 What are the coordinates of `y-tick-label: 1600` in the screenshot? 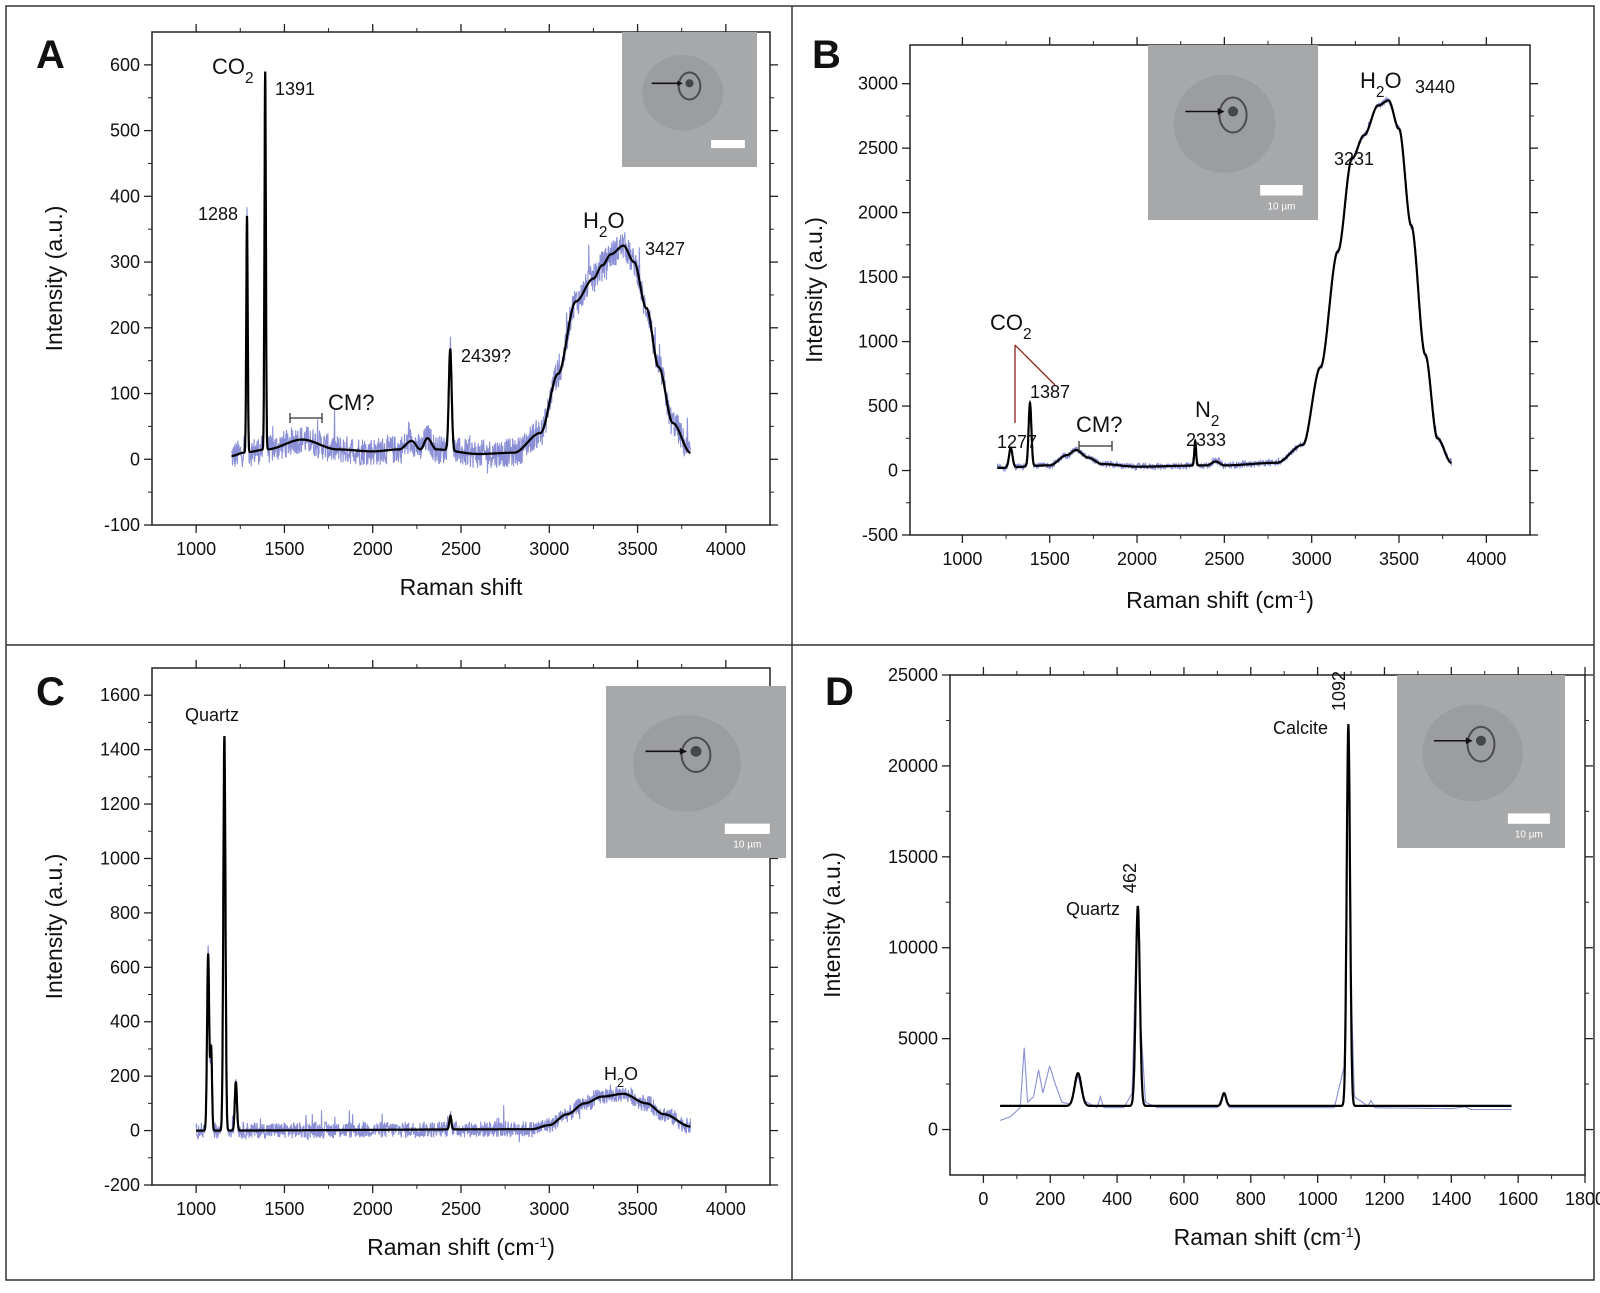 It's located at (120, 695).